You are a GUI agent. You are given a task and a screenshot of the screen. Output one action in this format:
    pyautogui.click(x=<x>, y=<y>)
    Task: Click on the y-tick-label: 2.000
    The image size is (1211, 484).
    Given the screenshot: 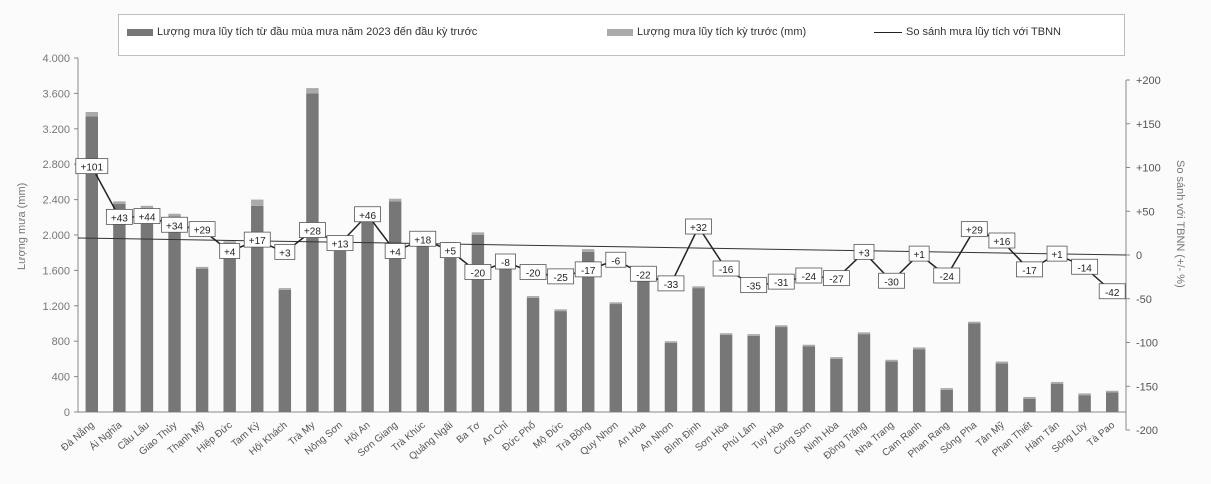 What is the action you would take?
    pyautogui.click(x=56, y=236)
    